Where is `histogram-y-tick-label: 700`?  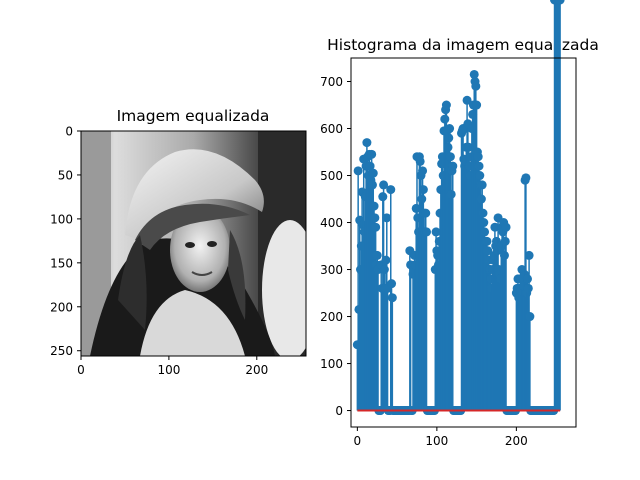
histogram-y-tick-label: 700 is located at coordinates (331, 82).